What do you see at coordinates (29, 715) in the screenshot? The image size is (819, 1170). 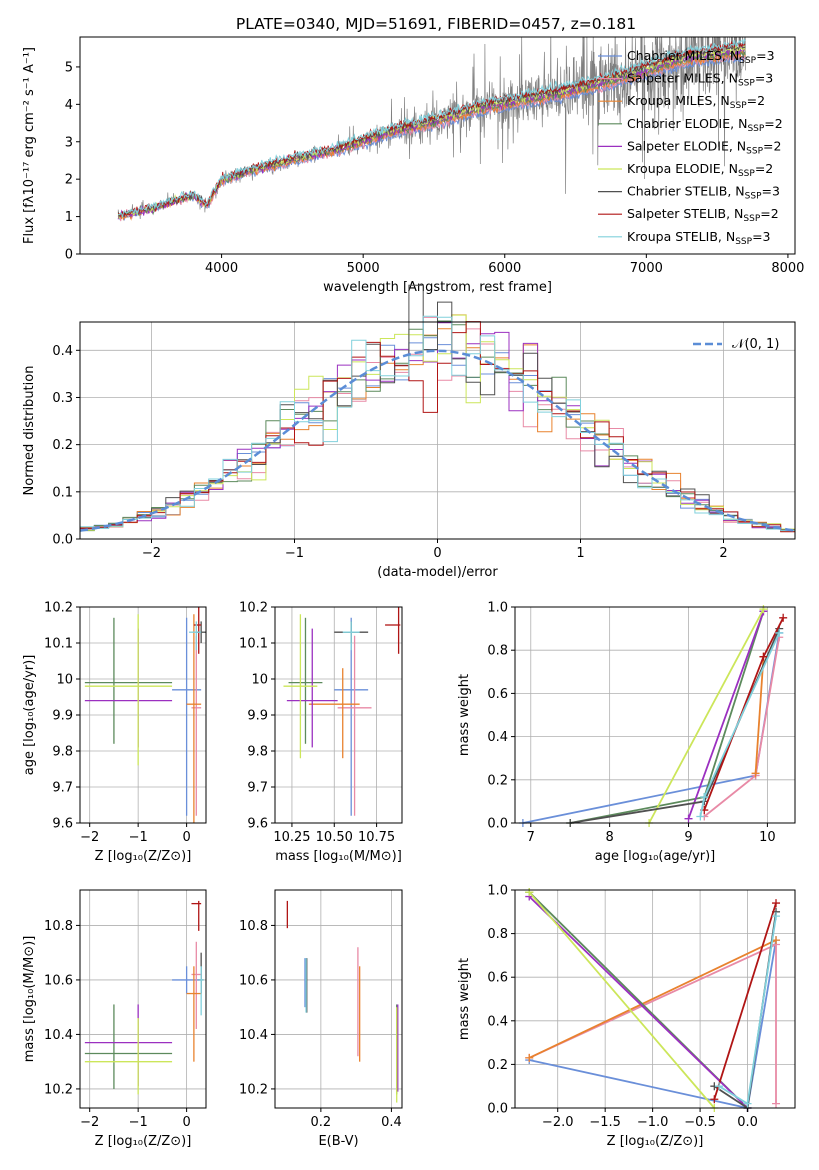 I see `y-axis-label: age [log₁₀(age/yr)]` at bounding box center [29, 715].